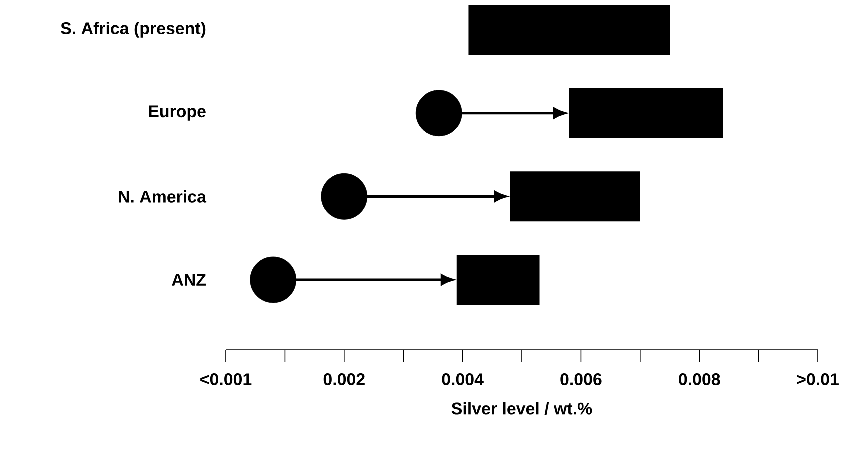  Describe the element at coordinates (163, 196) in the screenshot. I see `y-tick-label: N. America` at that location.